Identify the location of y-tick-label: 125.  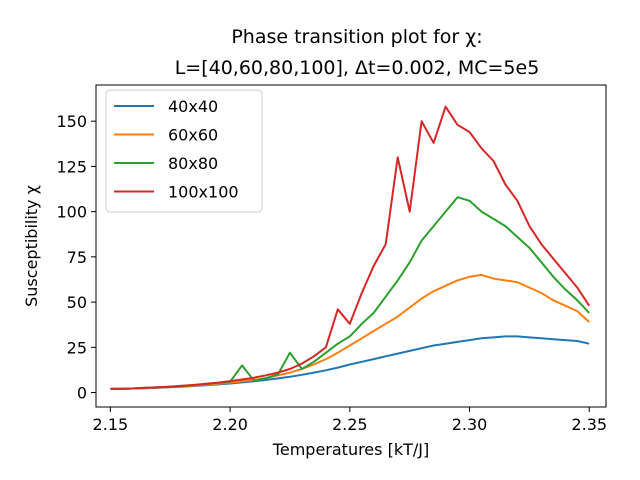
(71, 166).